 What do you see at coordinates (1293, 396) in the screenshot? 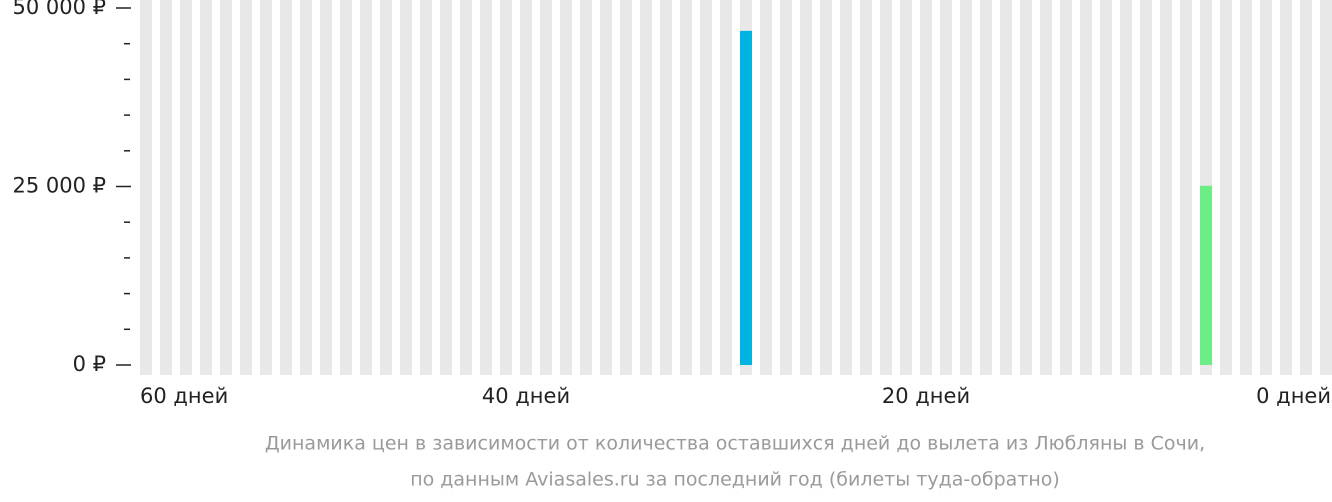
I see `x-tick-label: 0 дней` at bounding box center [1293, 396].